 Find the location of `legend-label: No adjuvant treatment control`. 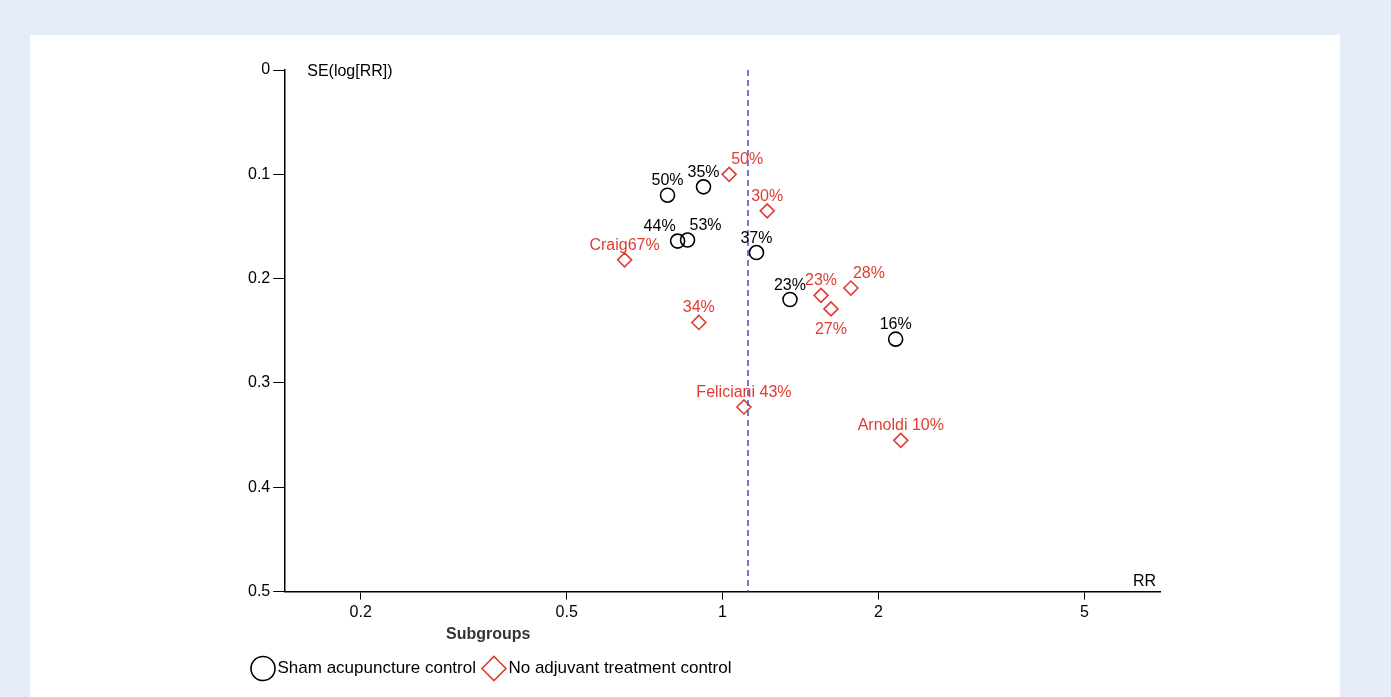

legend-label: No adjuvant treatment control is located at coordinates (620, 668).